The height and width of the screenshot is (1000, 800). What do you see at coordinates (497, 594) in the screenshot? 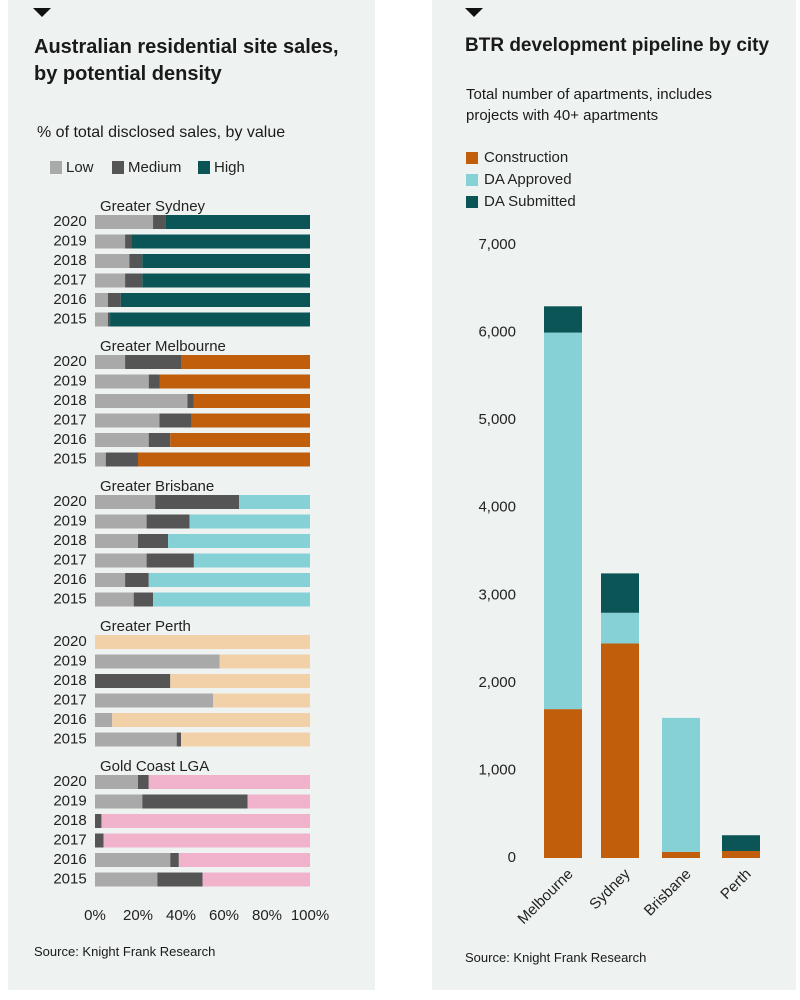
I see `y-tick-label: 3,000` at bounding box center [497, 594].